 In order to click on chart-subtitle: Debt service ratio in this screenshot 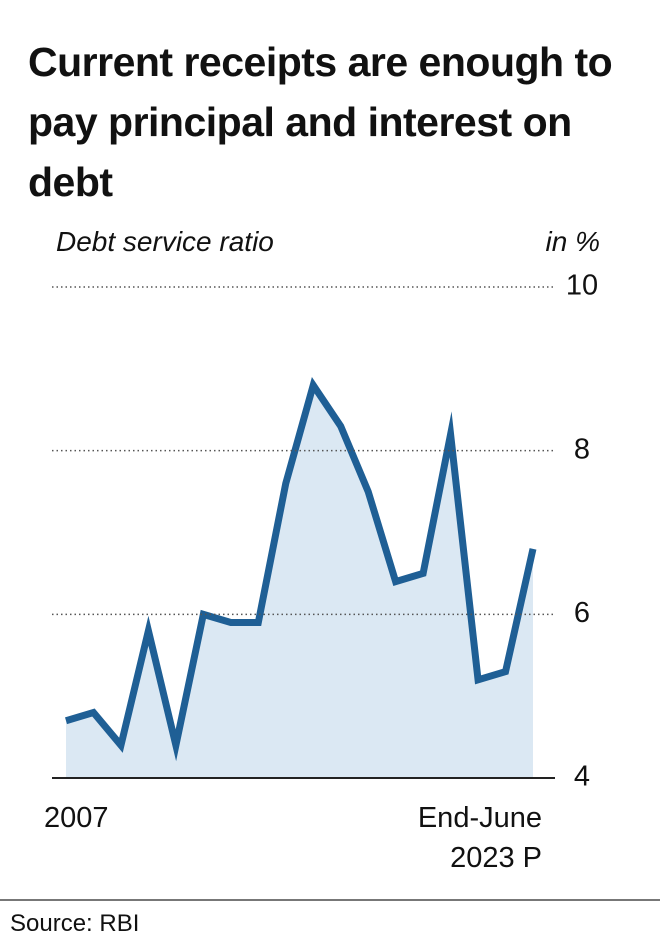, I will do `click(165, 241)`.